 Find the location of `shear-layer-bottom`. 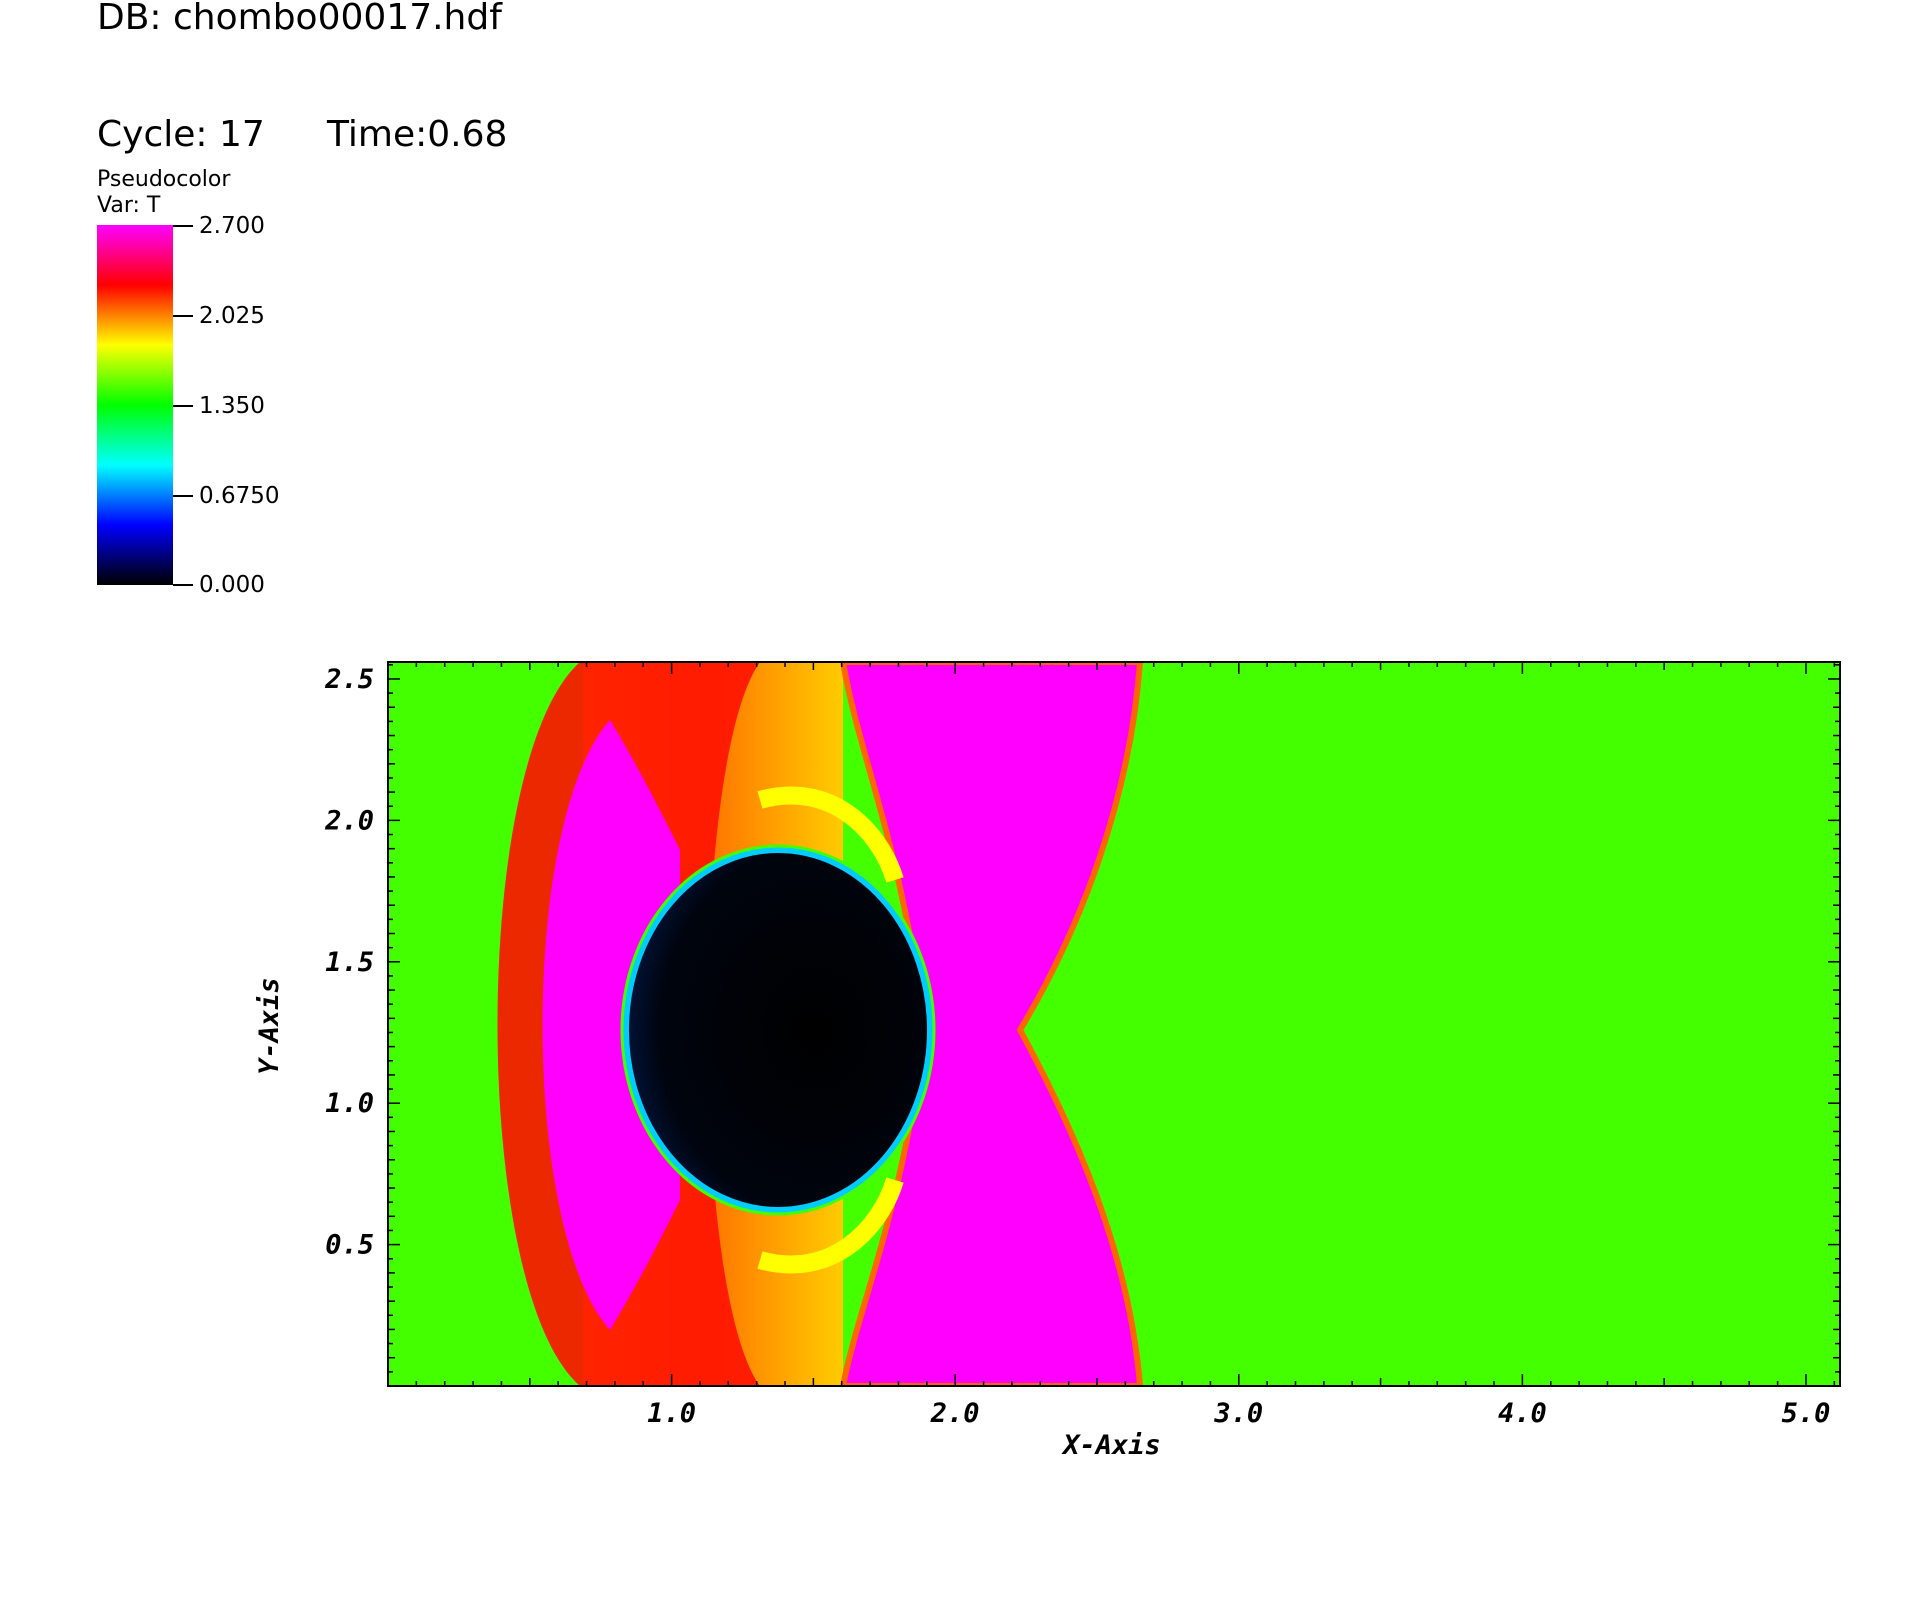

shear-layer-bottom is located at coordinates (830, 1225).